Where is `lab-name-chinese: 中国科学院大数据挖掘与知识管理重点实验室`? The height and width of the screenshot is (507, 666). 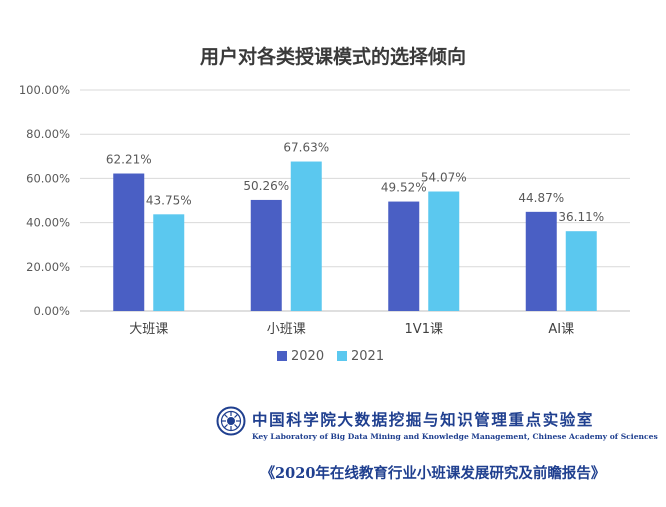 lab-name-chinese: 中国科学院大数据挖掘与知识管理重点实验室 is located at coordinates (423, 419).